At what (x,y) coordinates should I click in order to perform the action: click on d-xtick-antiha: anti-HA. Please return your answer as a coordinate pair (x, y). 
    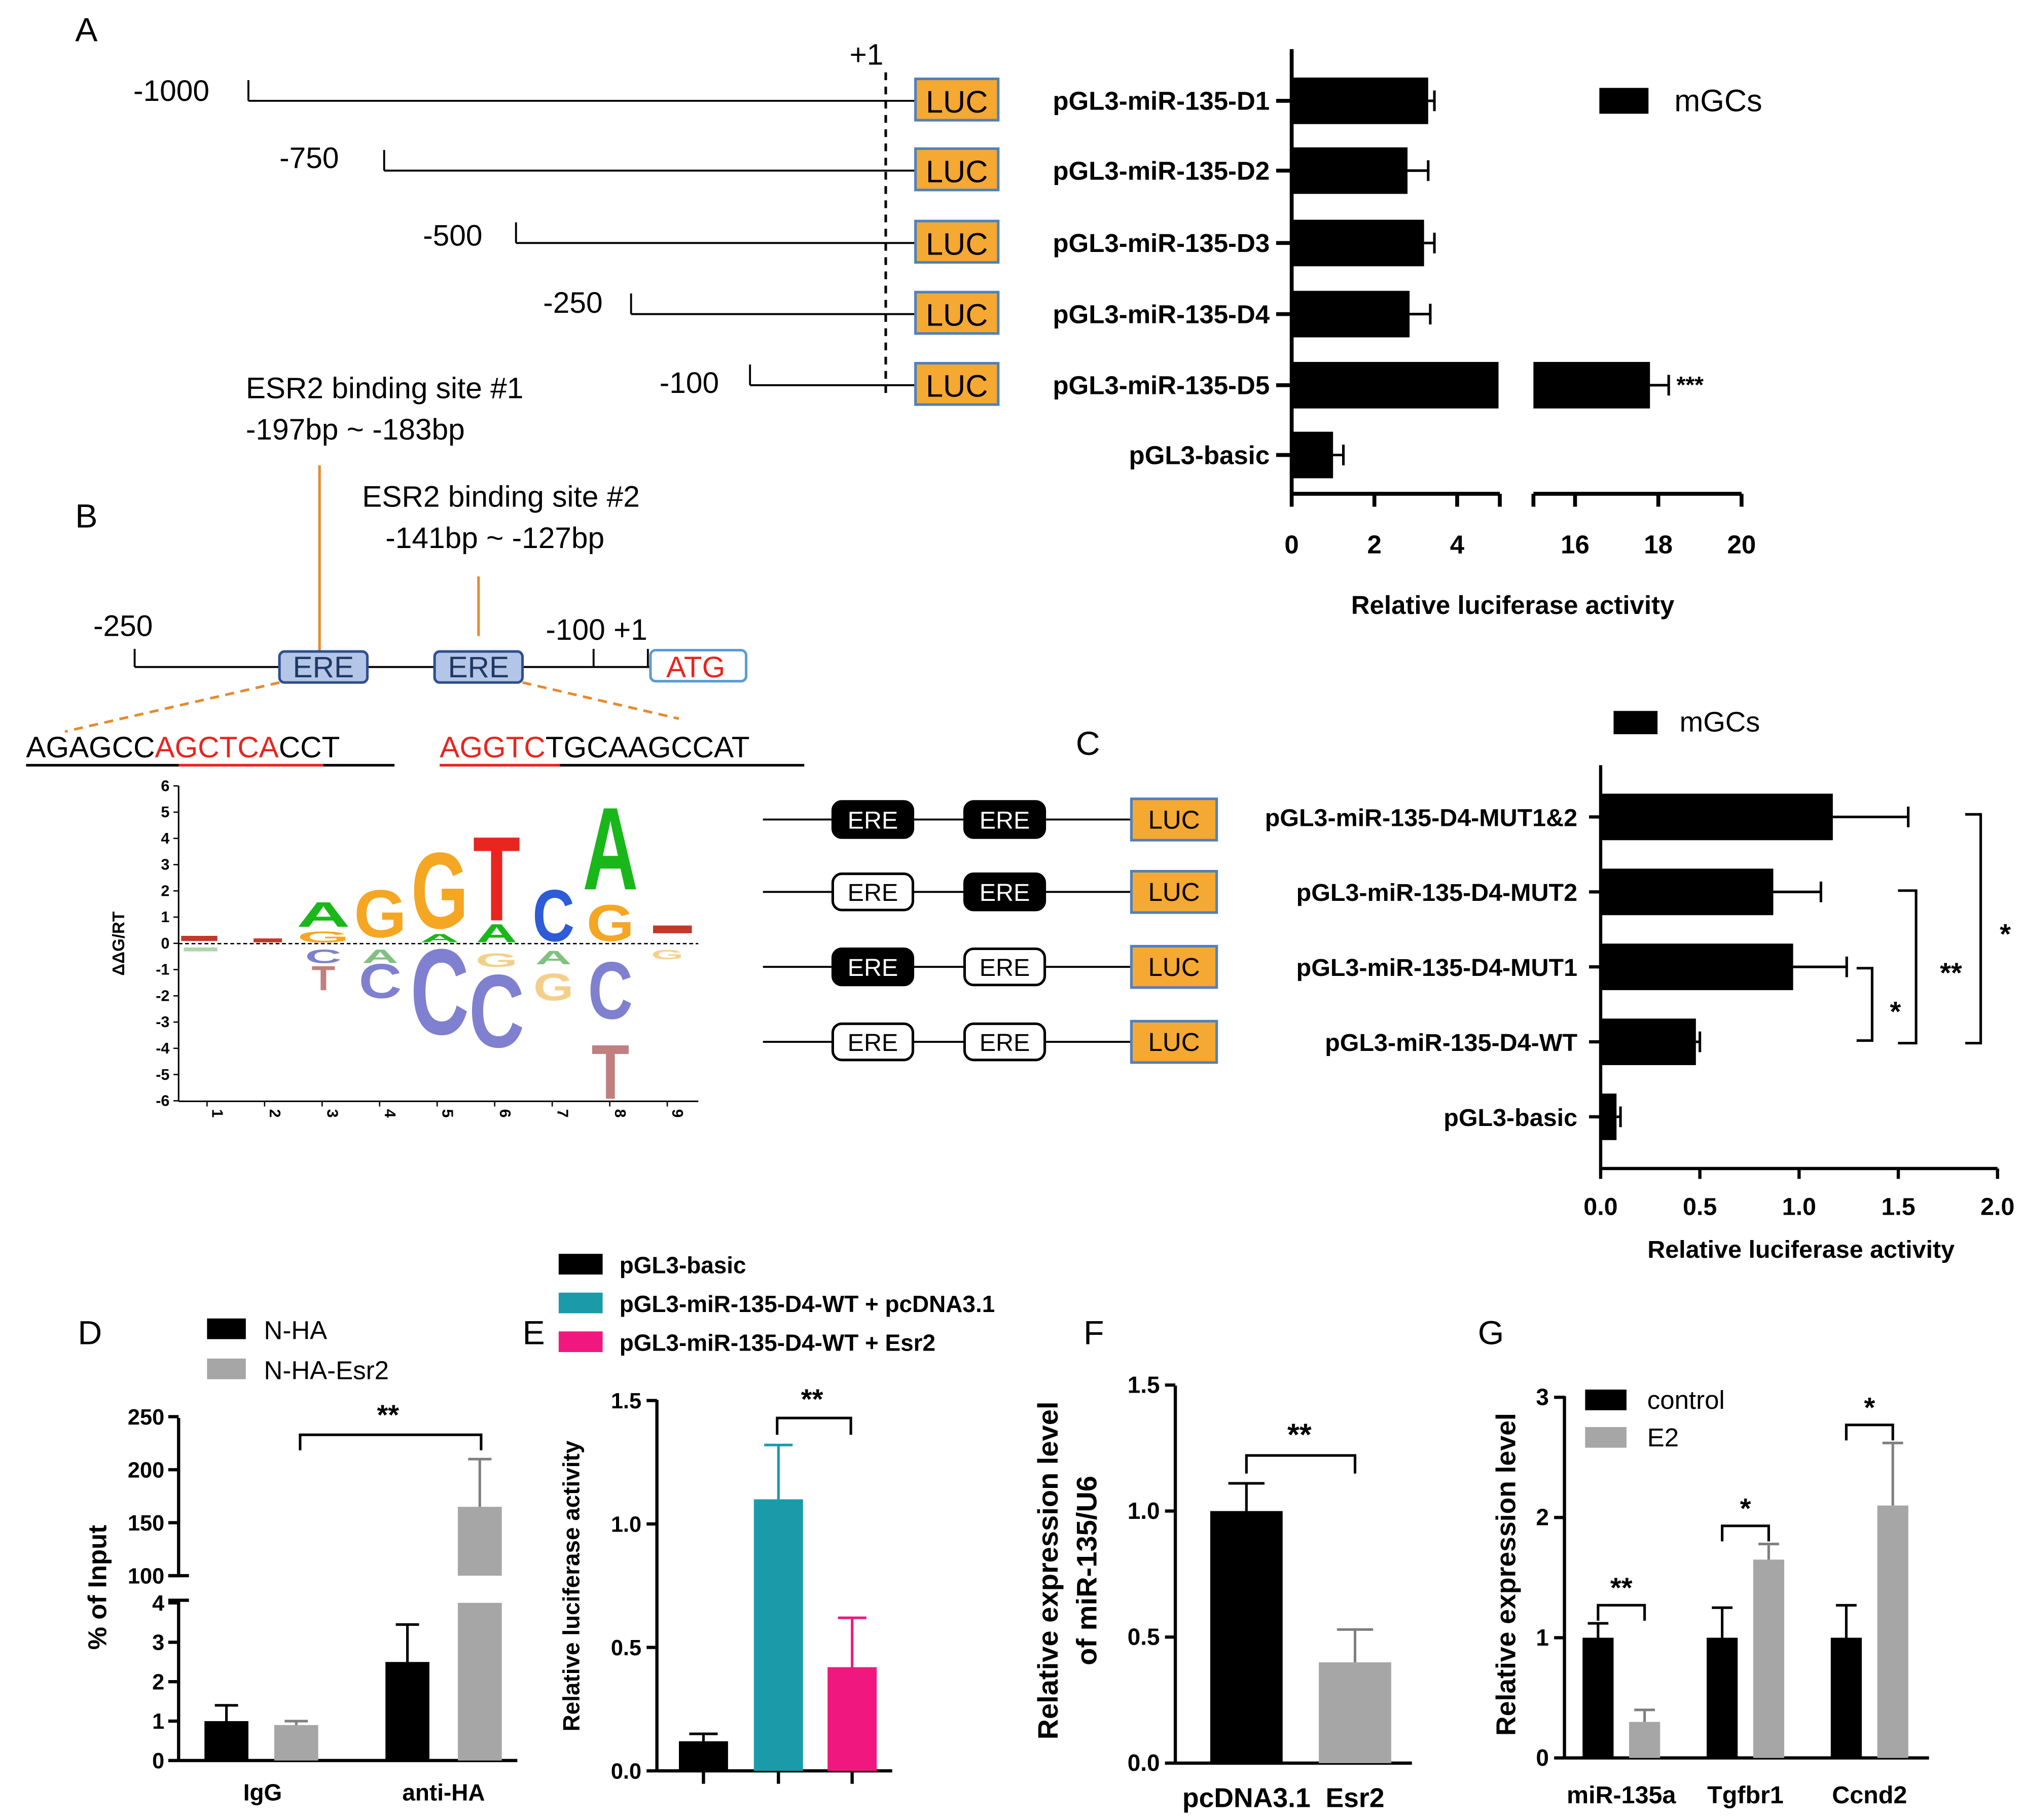
    Looking at the image, I should click on (444, 1793).